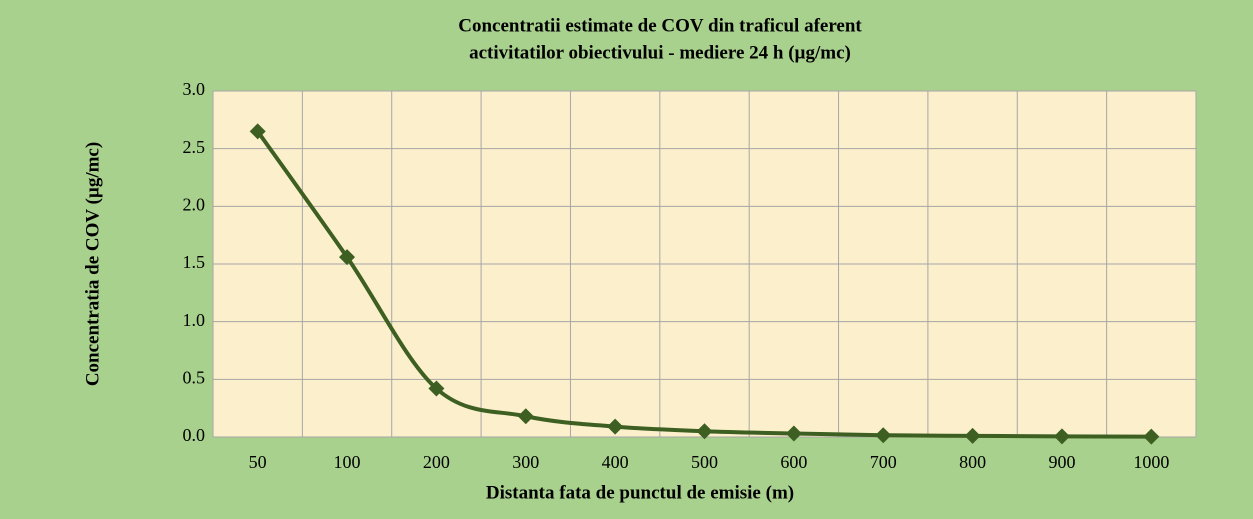 Image resolution: width=1253 pixels, height=519 pixels. Describe the element at coordinates (793, 462) in the screenshot. I see `x-tick-label: 600` at that location.